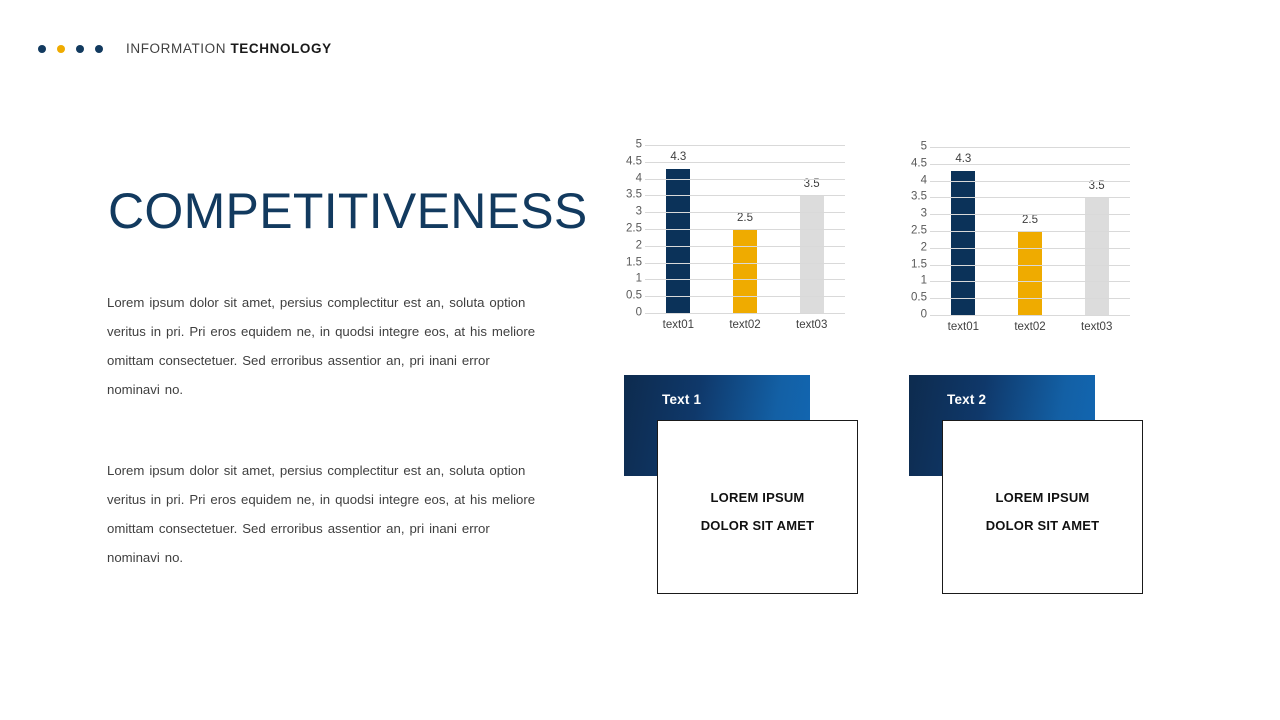 This screenshot has height=720, width=1280. I want to click on chart-2-bar-slot: 3.5, so click(1096, 231).